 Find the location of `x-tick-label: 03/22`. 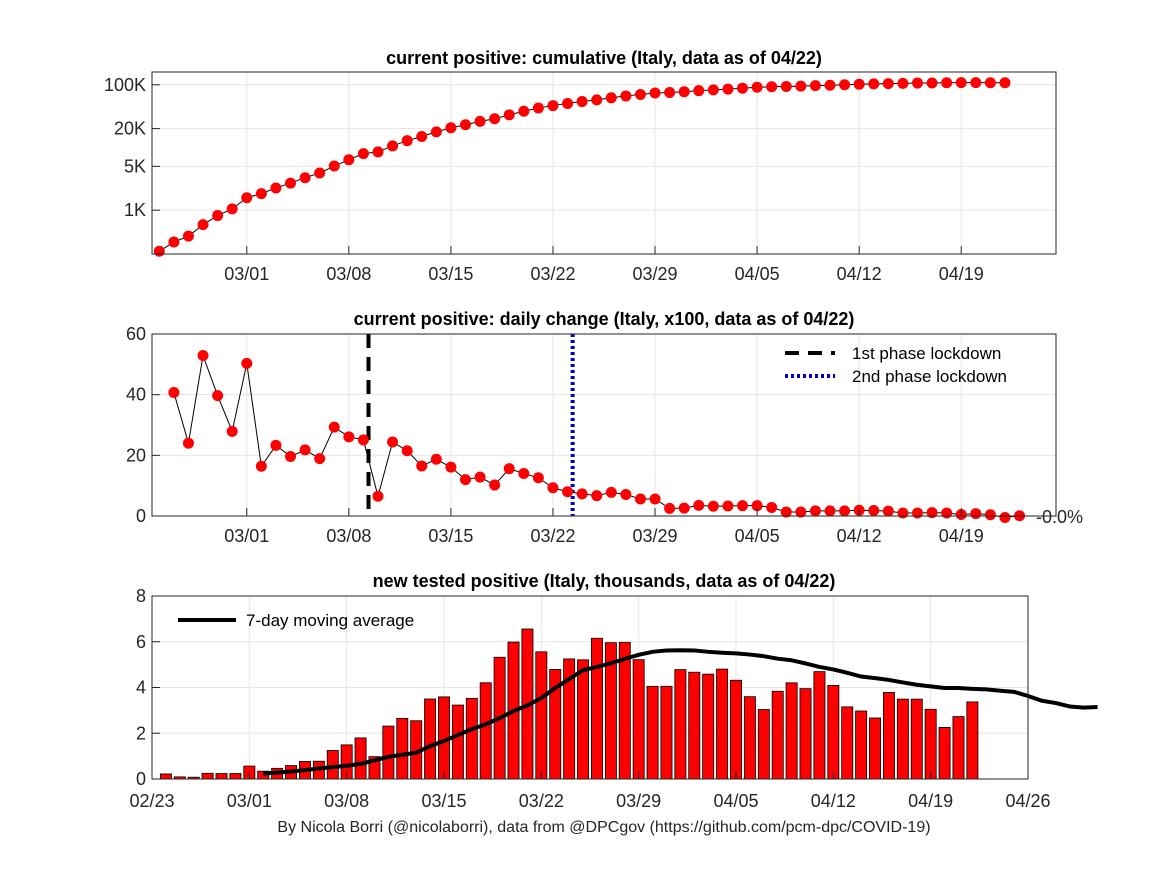

x-tick-label: 03/22 is located at coordinates (552, 274).